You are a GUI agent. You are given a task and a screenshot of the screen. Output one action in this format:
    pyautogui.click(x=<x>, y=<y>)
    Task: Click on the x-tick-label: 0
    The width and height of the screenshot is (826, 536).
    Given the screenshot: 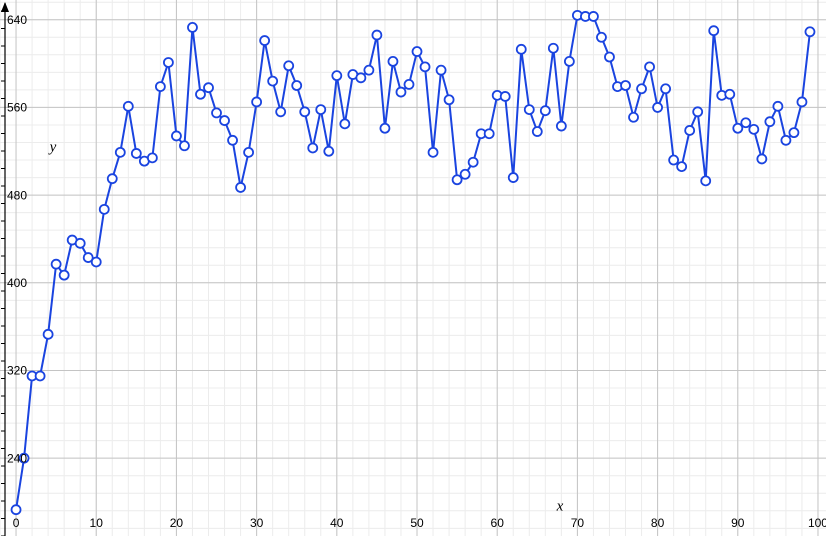 What is the action you would take?
    pyautogui.click(x=16, y=523)
    